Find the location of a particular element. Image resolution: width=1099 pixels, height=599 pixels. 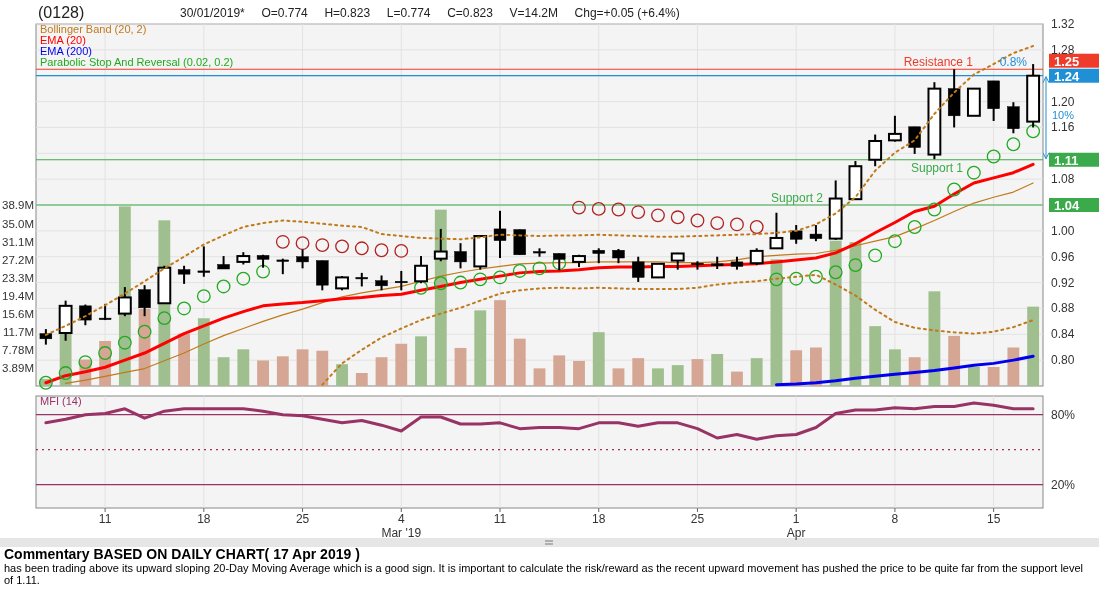

line-series is located at coordinates (904, 370).